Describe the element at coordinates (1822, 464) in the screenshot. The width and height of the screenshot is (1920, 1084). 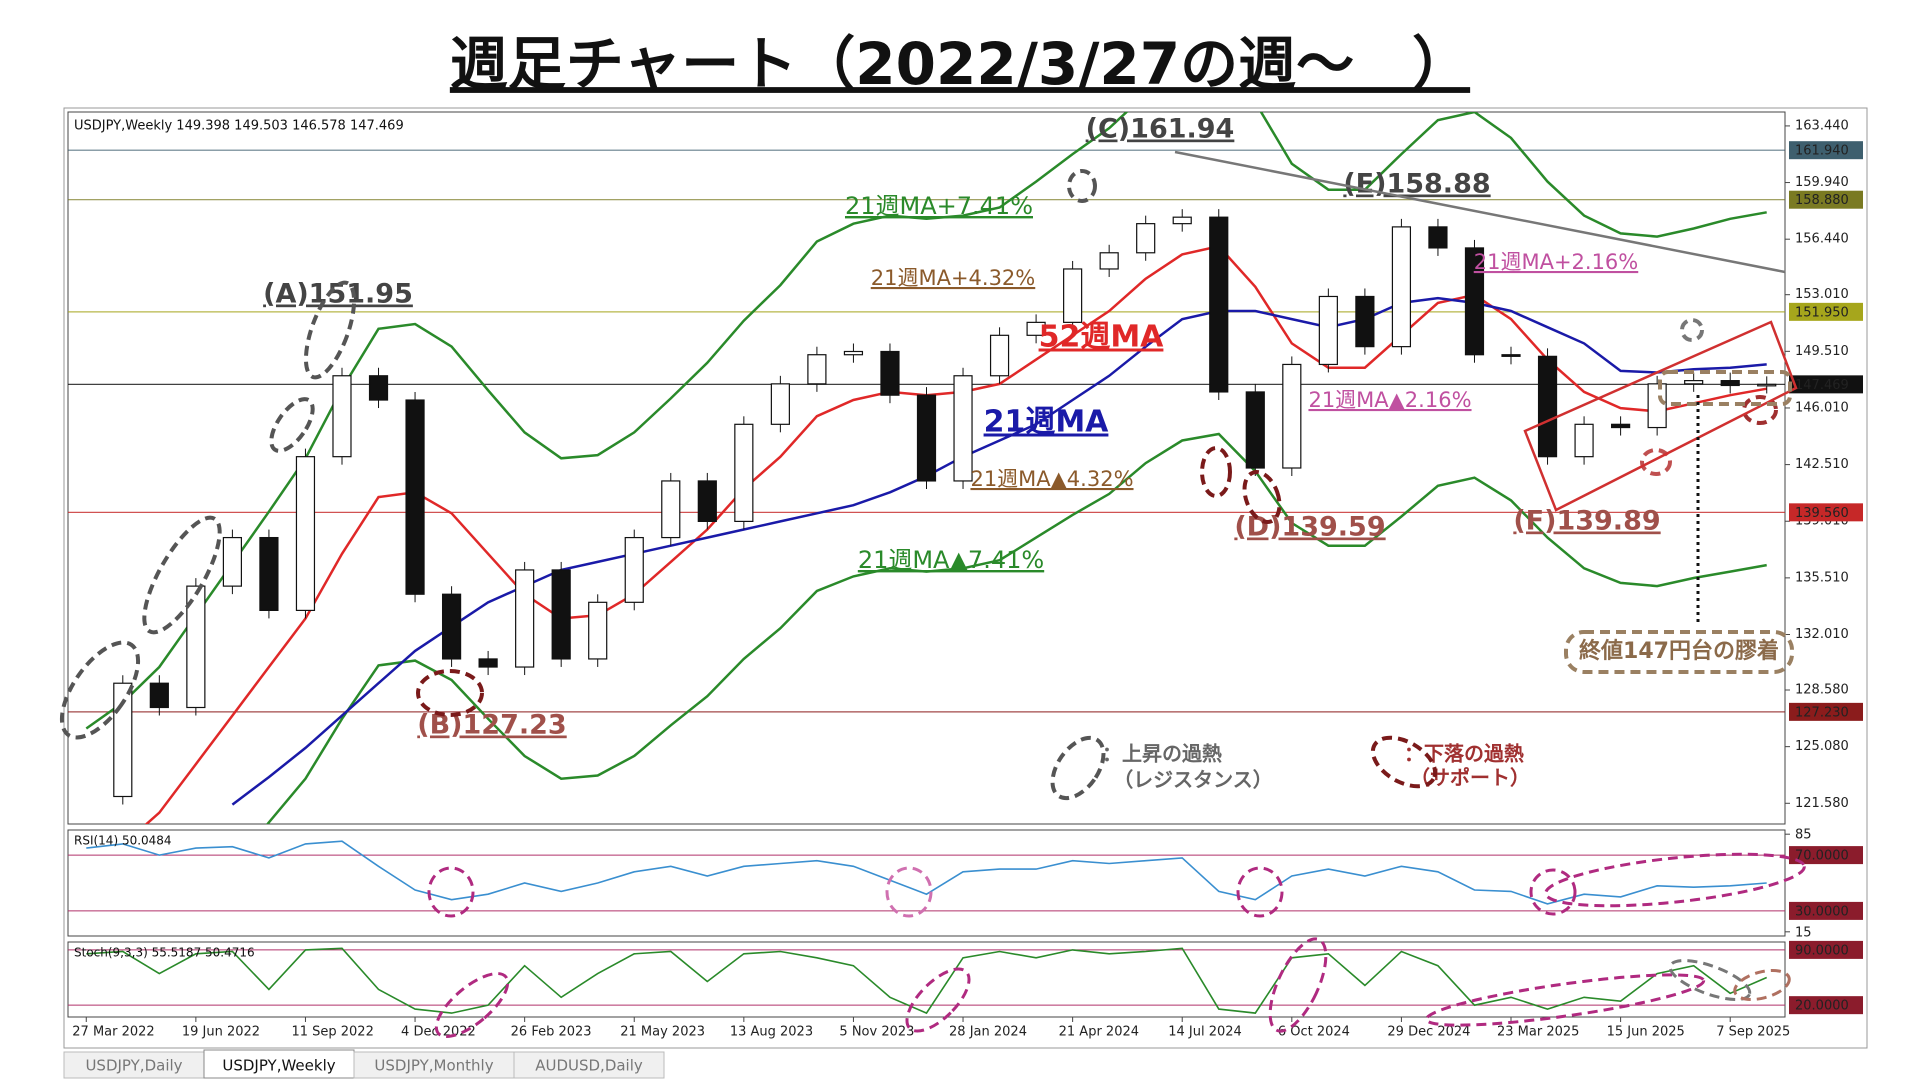
I see `y-tick-label: 142.510` at that location.